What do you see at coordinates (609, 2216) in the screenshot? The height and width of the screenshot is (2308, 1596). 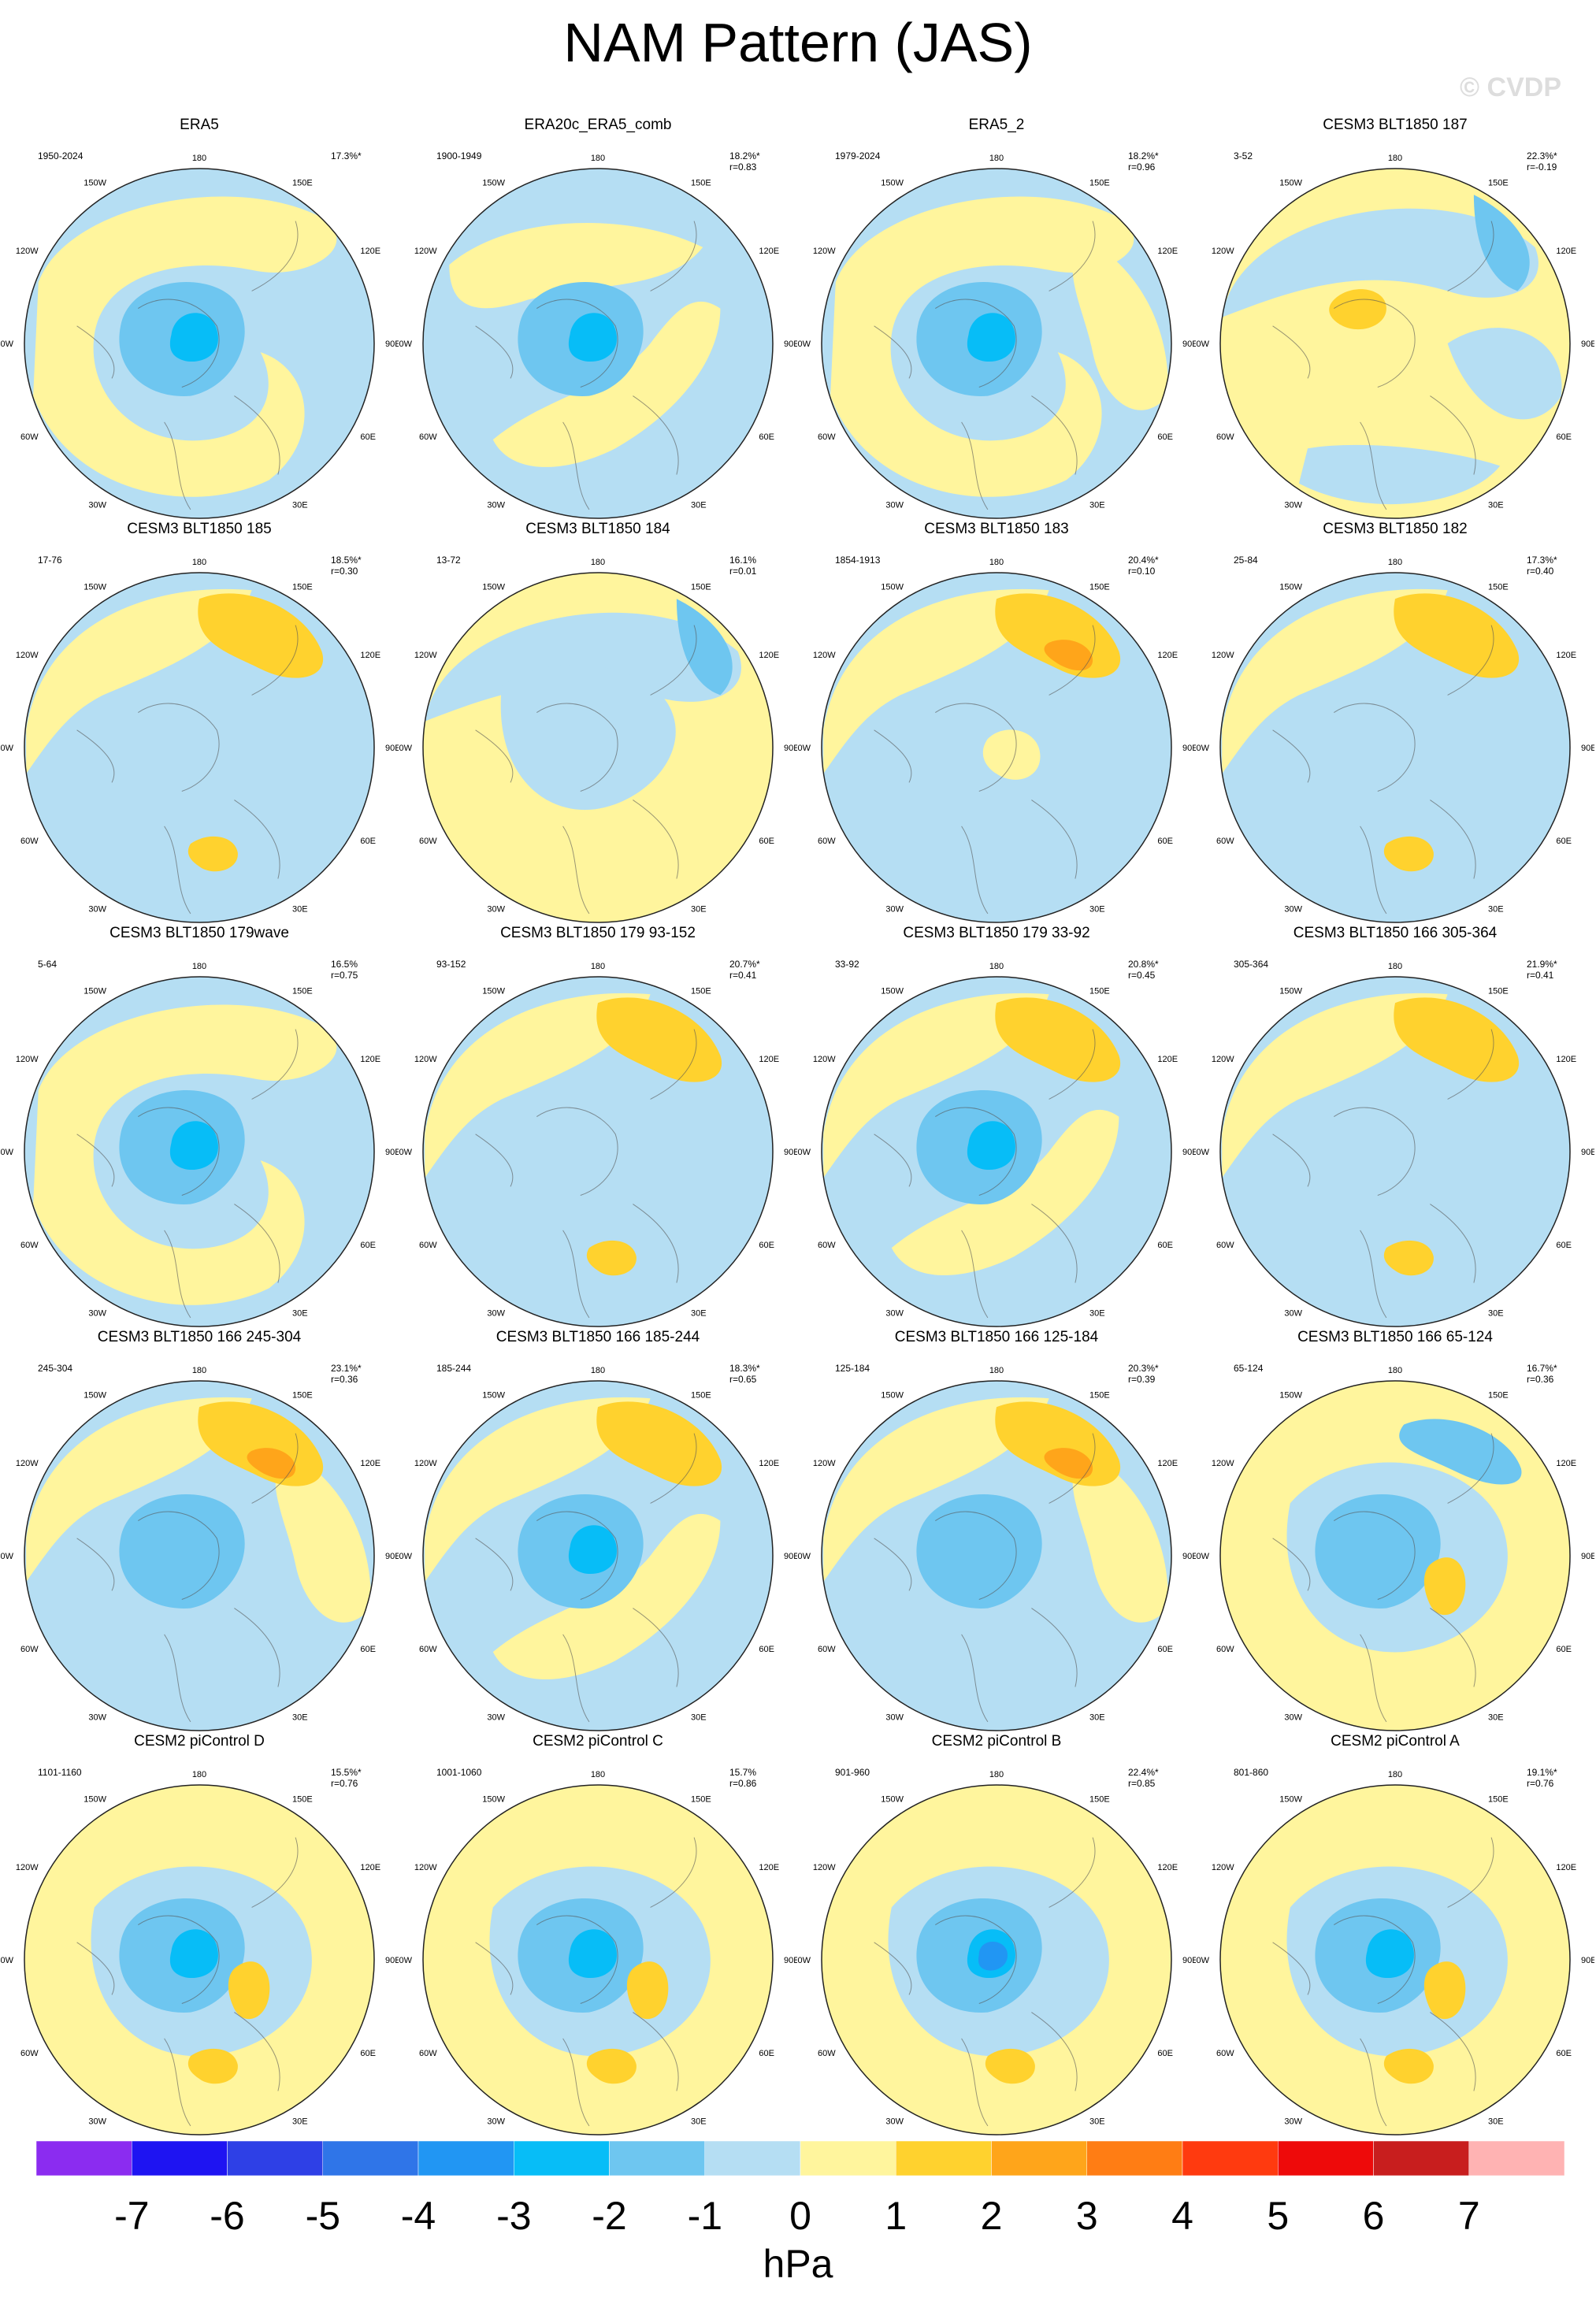 I see `colorbar-tick: -2` at bounding box center [609, 2216].